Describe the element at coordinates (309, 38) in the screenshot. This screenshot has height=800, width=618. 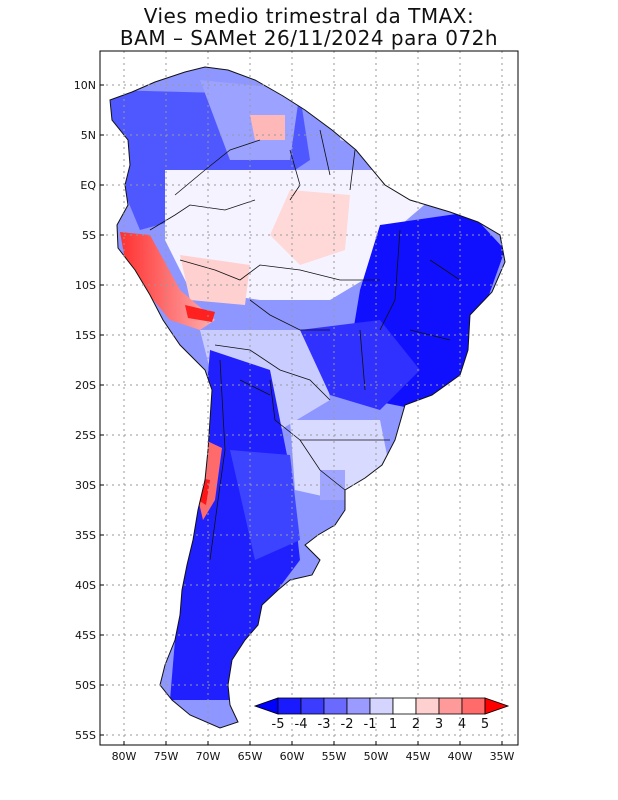
I see `map-title-line2: BAM – SAMet 26/11/2024 para 072h` at that location.